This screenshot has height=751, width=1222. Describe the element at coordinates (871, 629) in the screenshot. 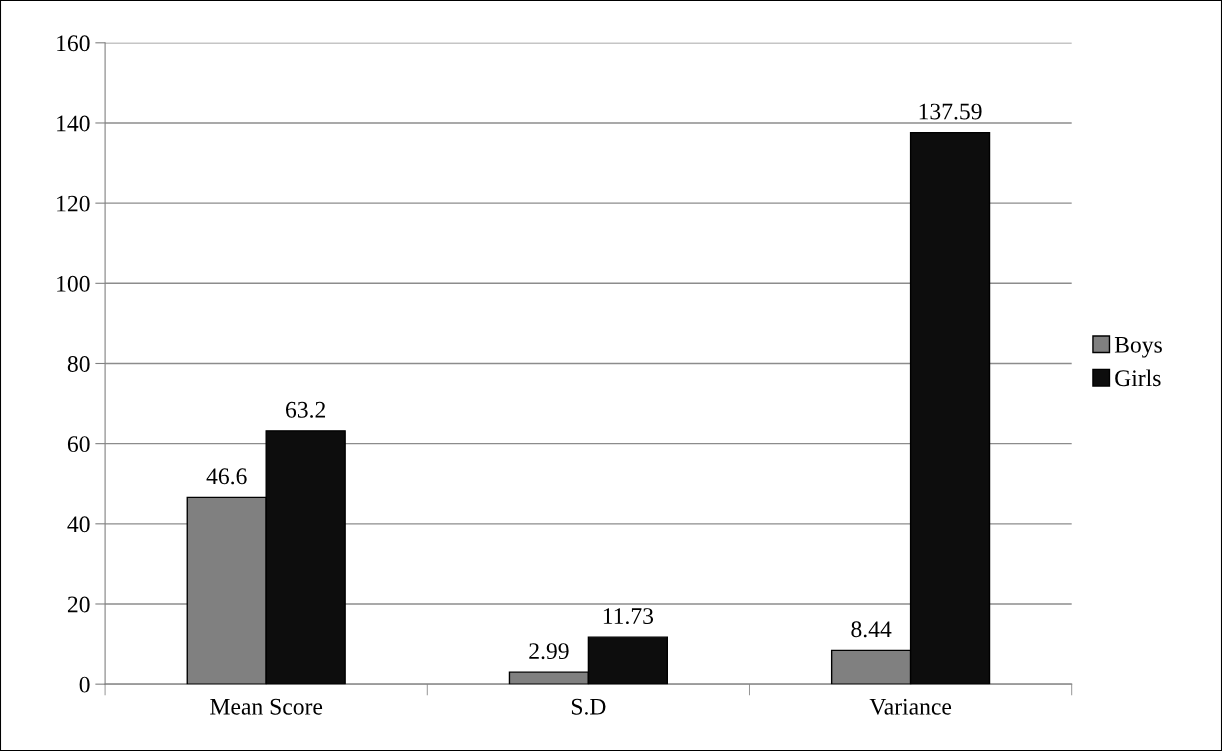

I see `data-label: 8.44` at that location.